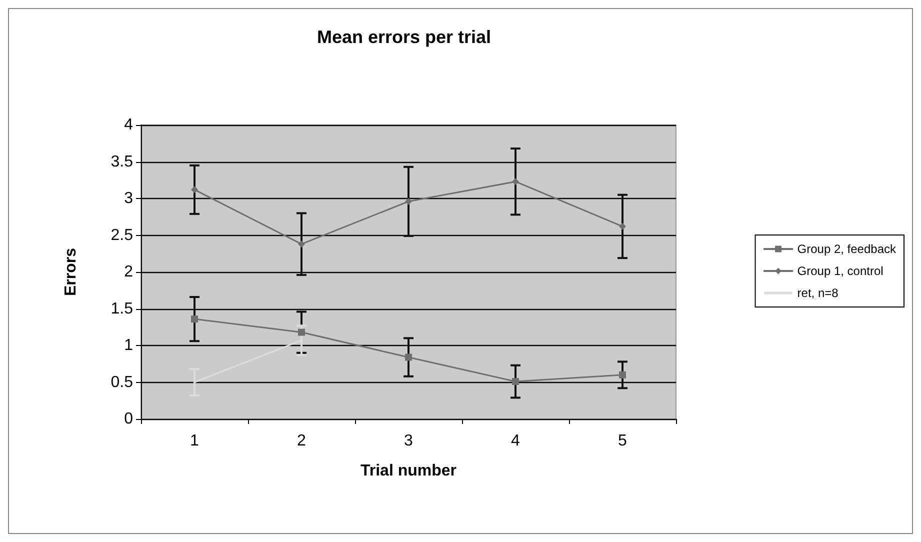  What do you see at coordinates (818, 293) in the screenshot?
I see `legend-label: ret, n=8` at bounding box center [818, 293].